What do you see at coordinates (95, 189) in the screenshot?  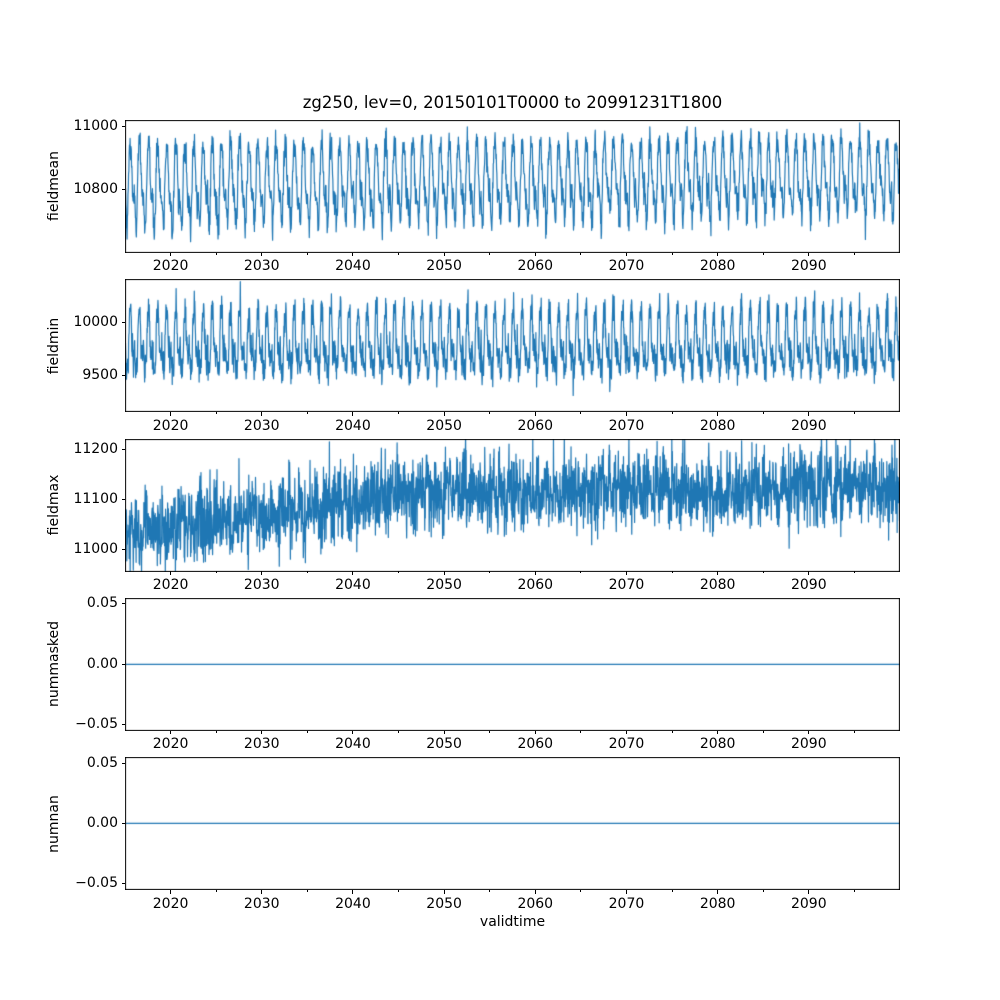 I see `y-tick-label: 10800` at bounding box center [95, 189].